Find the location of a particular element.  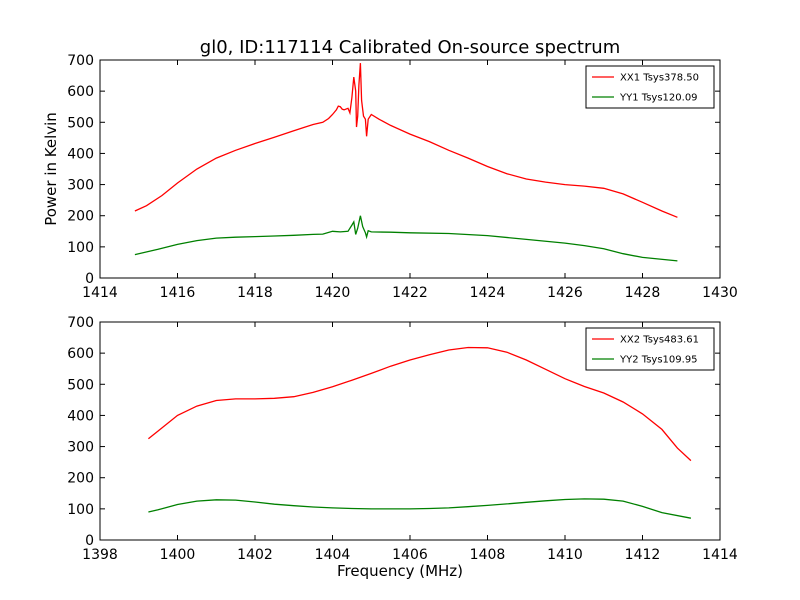

series-line-xx2 is located at coordinates (419, 404).